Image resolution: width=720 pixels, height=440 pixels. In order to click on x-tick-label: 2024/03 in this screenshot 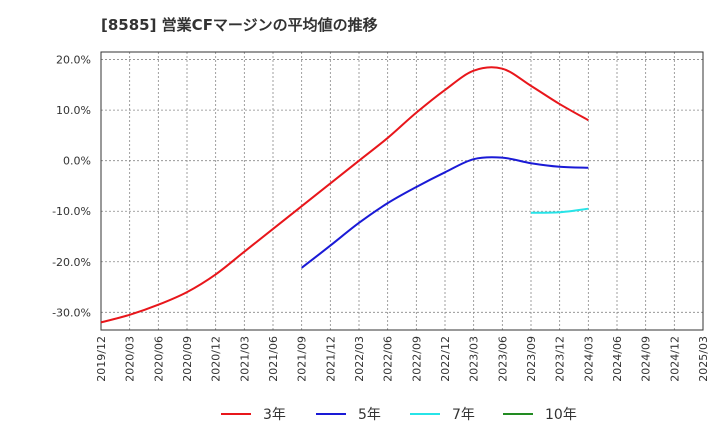, I will do `click(588, 359)`.